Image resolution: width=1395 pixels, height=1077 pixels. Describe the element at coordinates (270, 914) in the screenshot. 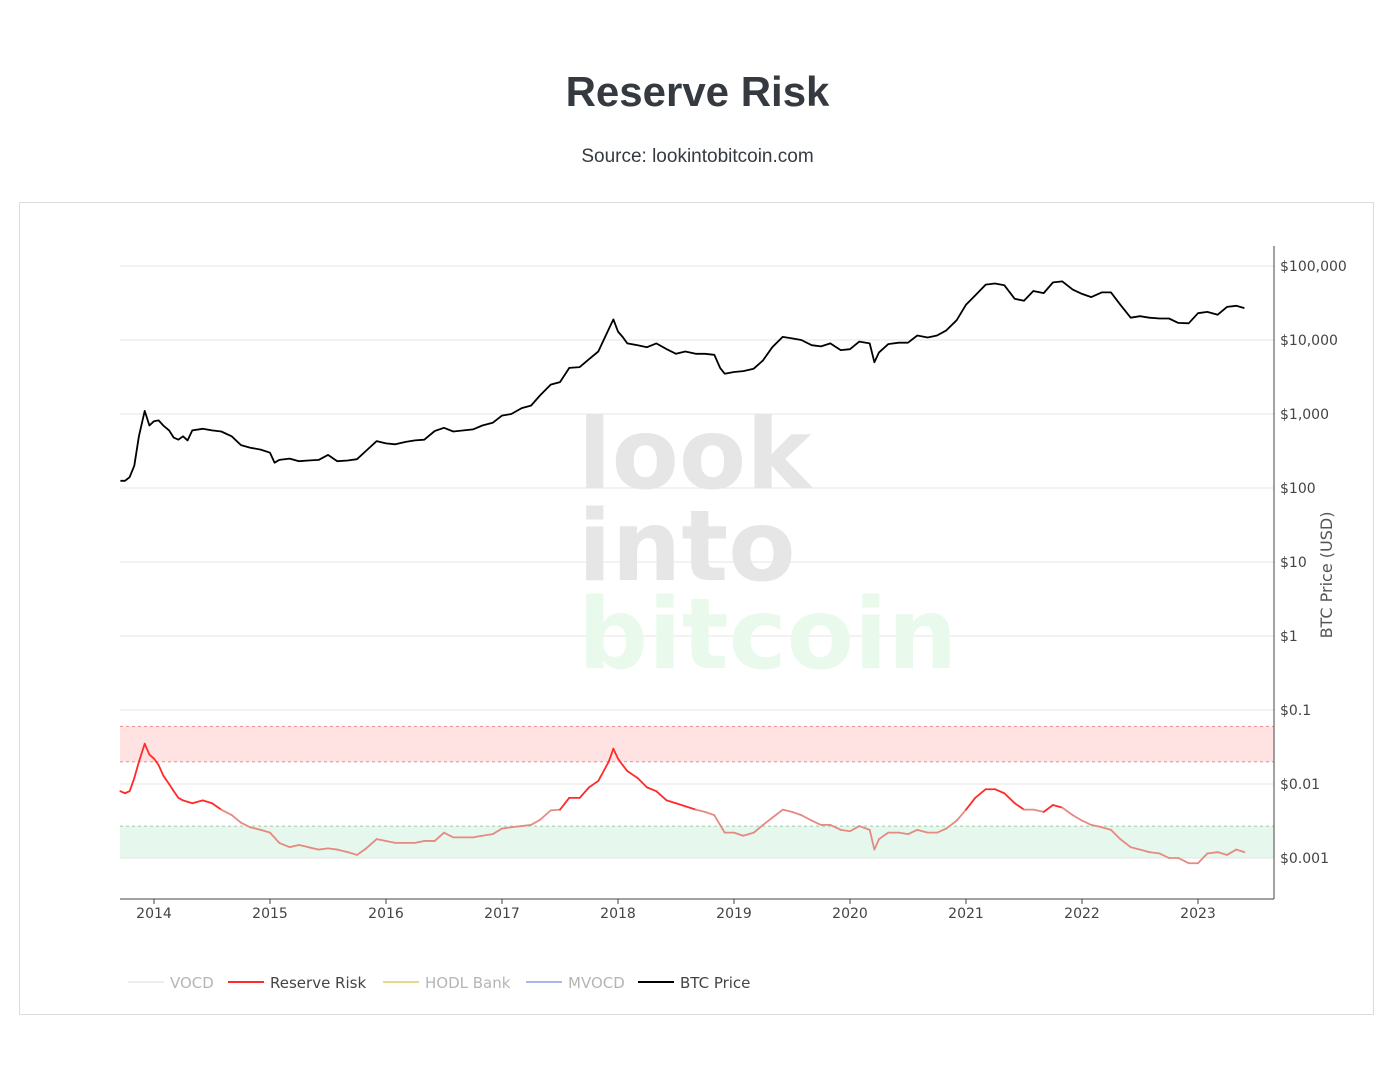

I see `x-tick-label: 2015` at that location.